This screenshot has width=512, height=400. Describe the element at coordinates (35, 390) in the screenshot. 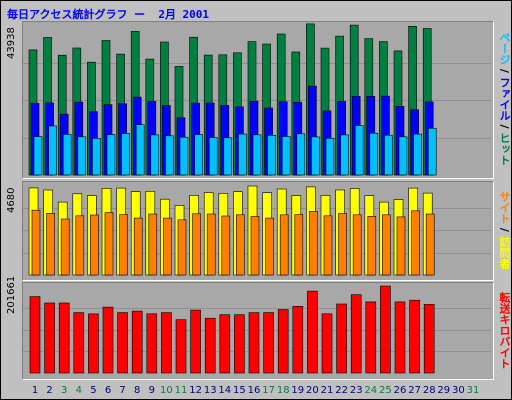

I see `x-tick-label: 1` at that location.